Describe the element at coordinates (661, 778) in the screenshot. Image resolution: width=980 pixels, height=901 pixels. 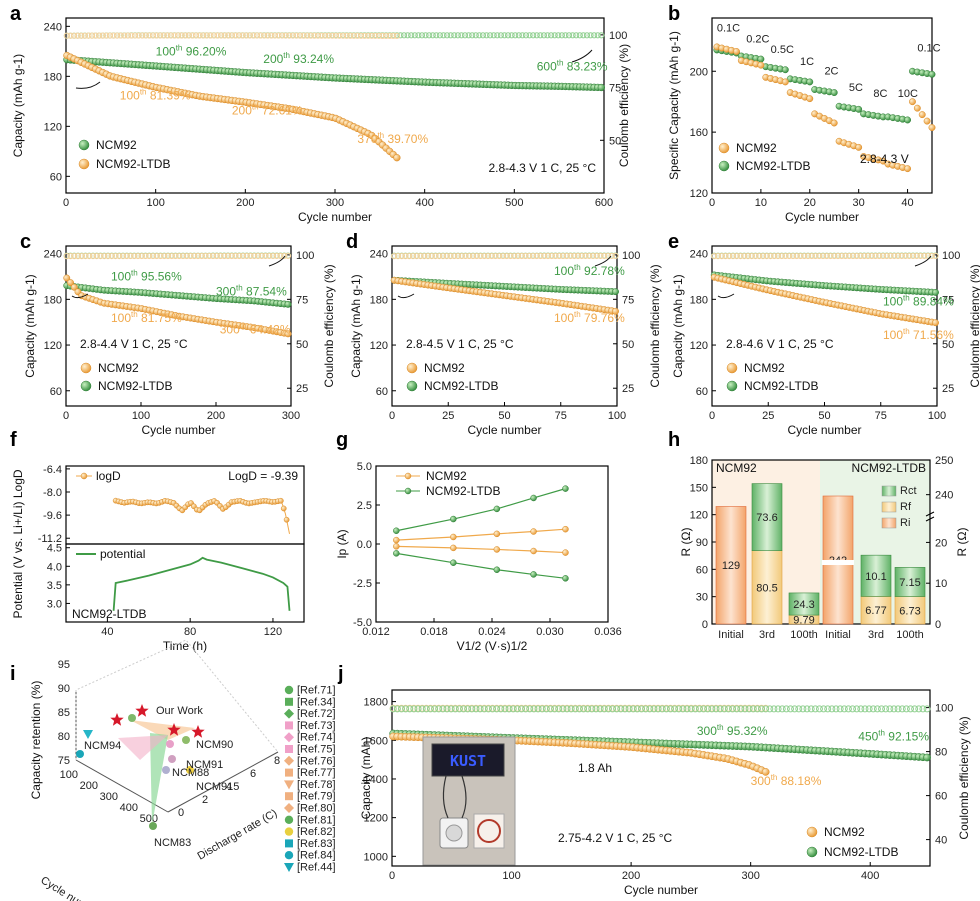
I see `panel-j-frame` at that location.